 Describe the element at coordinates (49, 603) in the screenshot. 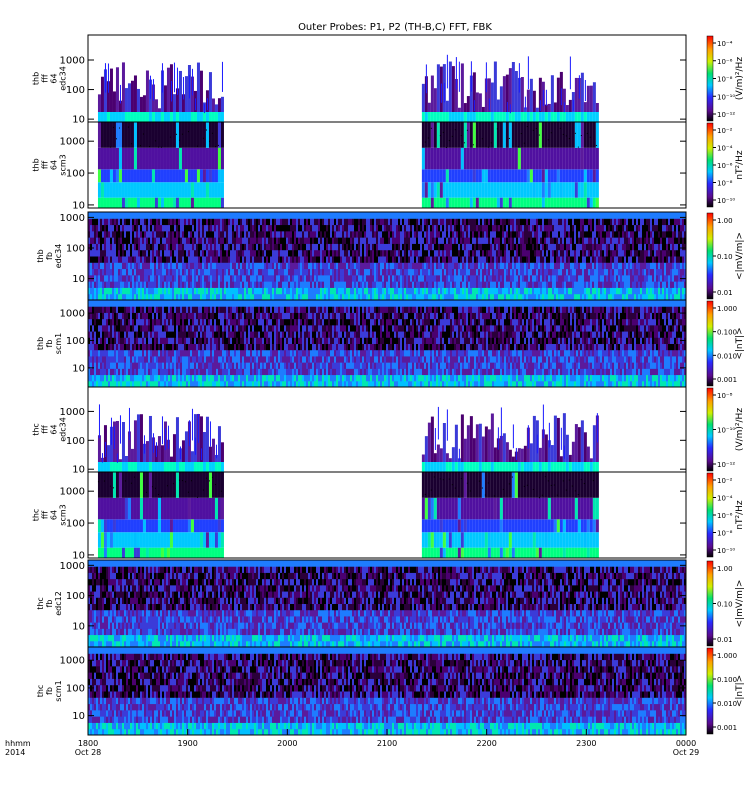

I see `y-axis-label-thc-fb-e: thcfbedc12` at that location.